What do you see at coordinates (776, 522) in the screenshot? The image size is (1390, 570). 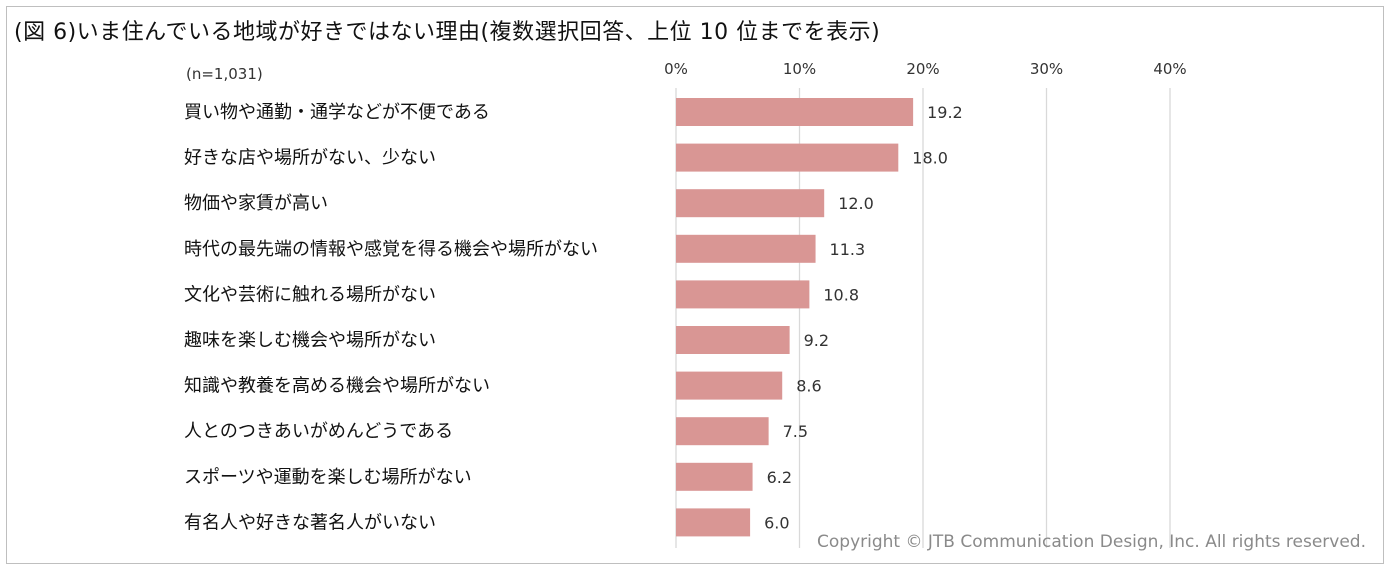 I see `value-label: 6.0` at bounding box center [776, 522].